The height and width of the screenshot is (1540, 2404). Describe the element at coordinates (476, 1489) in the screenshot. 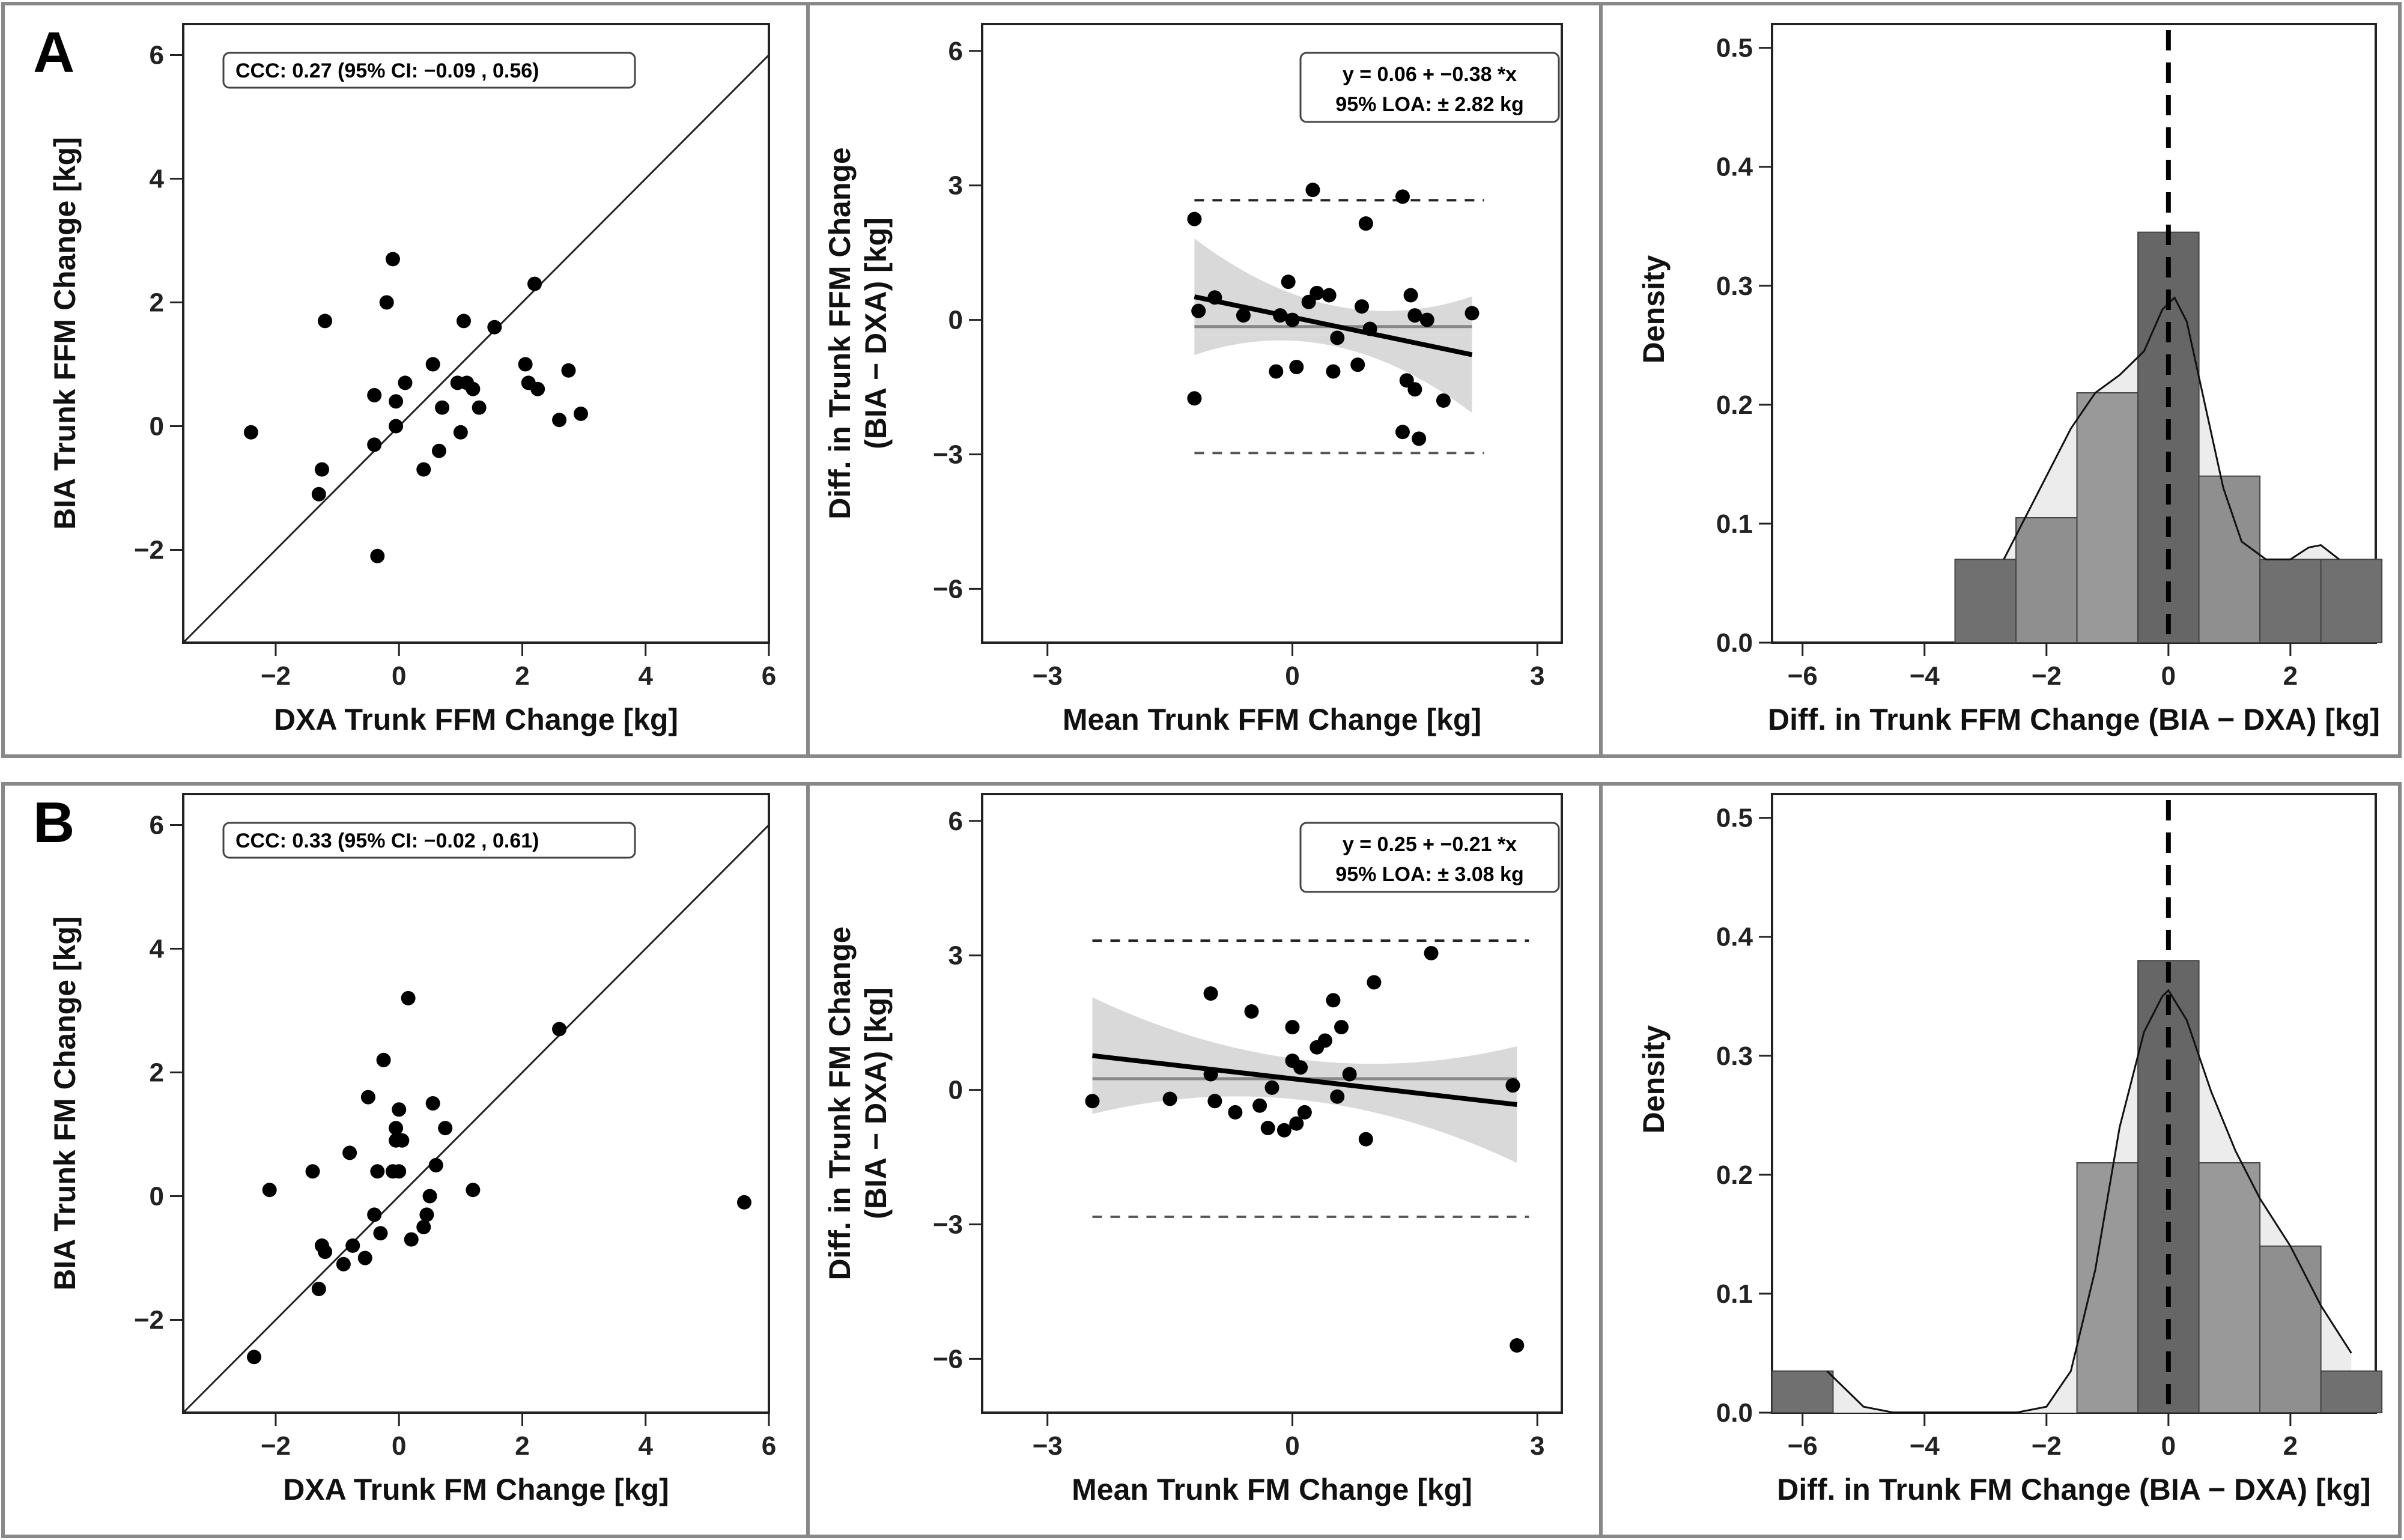

I see `scatter-x-label: DXA Trunk FM Change [kg]` at that location.